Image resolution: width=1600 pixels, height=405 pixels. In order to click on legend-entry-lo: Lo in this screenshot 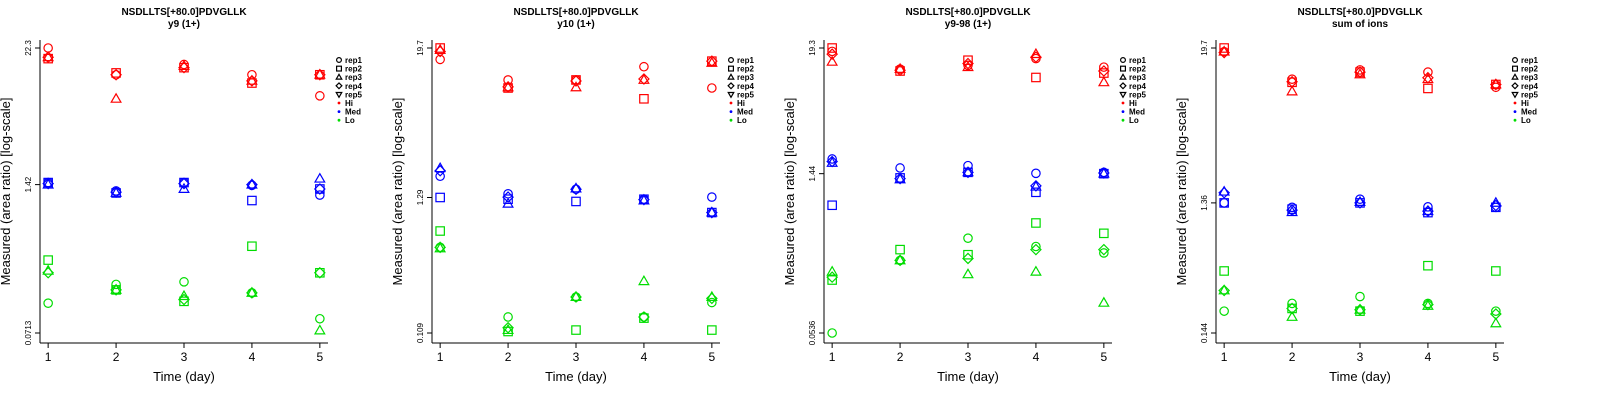, I will do `click(742, 120)`.